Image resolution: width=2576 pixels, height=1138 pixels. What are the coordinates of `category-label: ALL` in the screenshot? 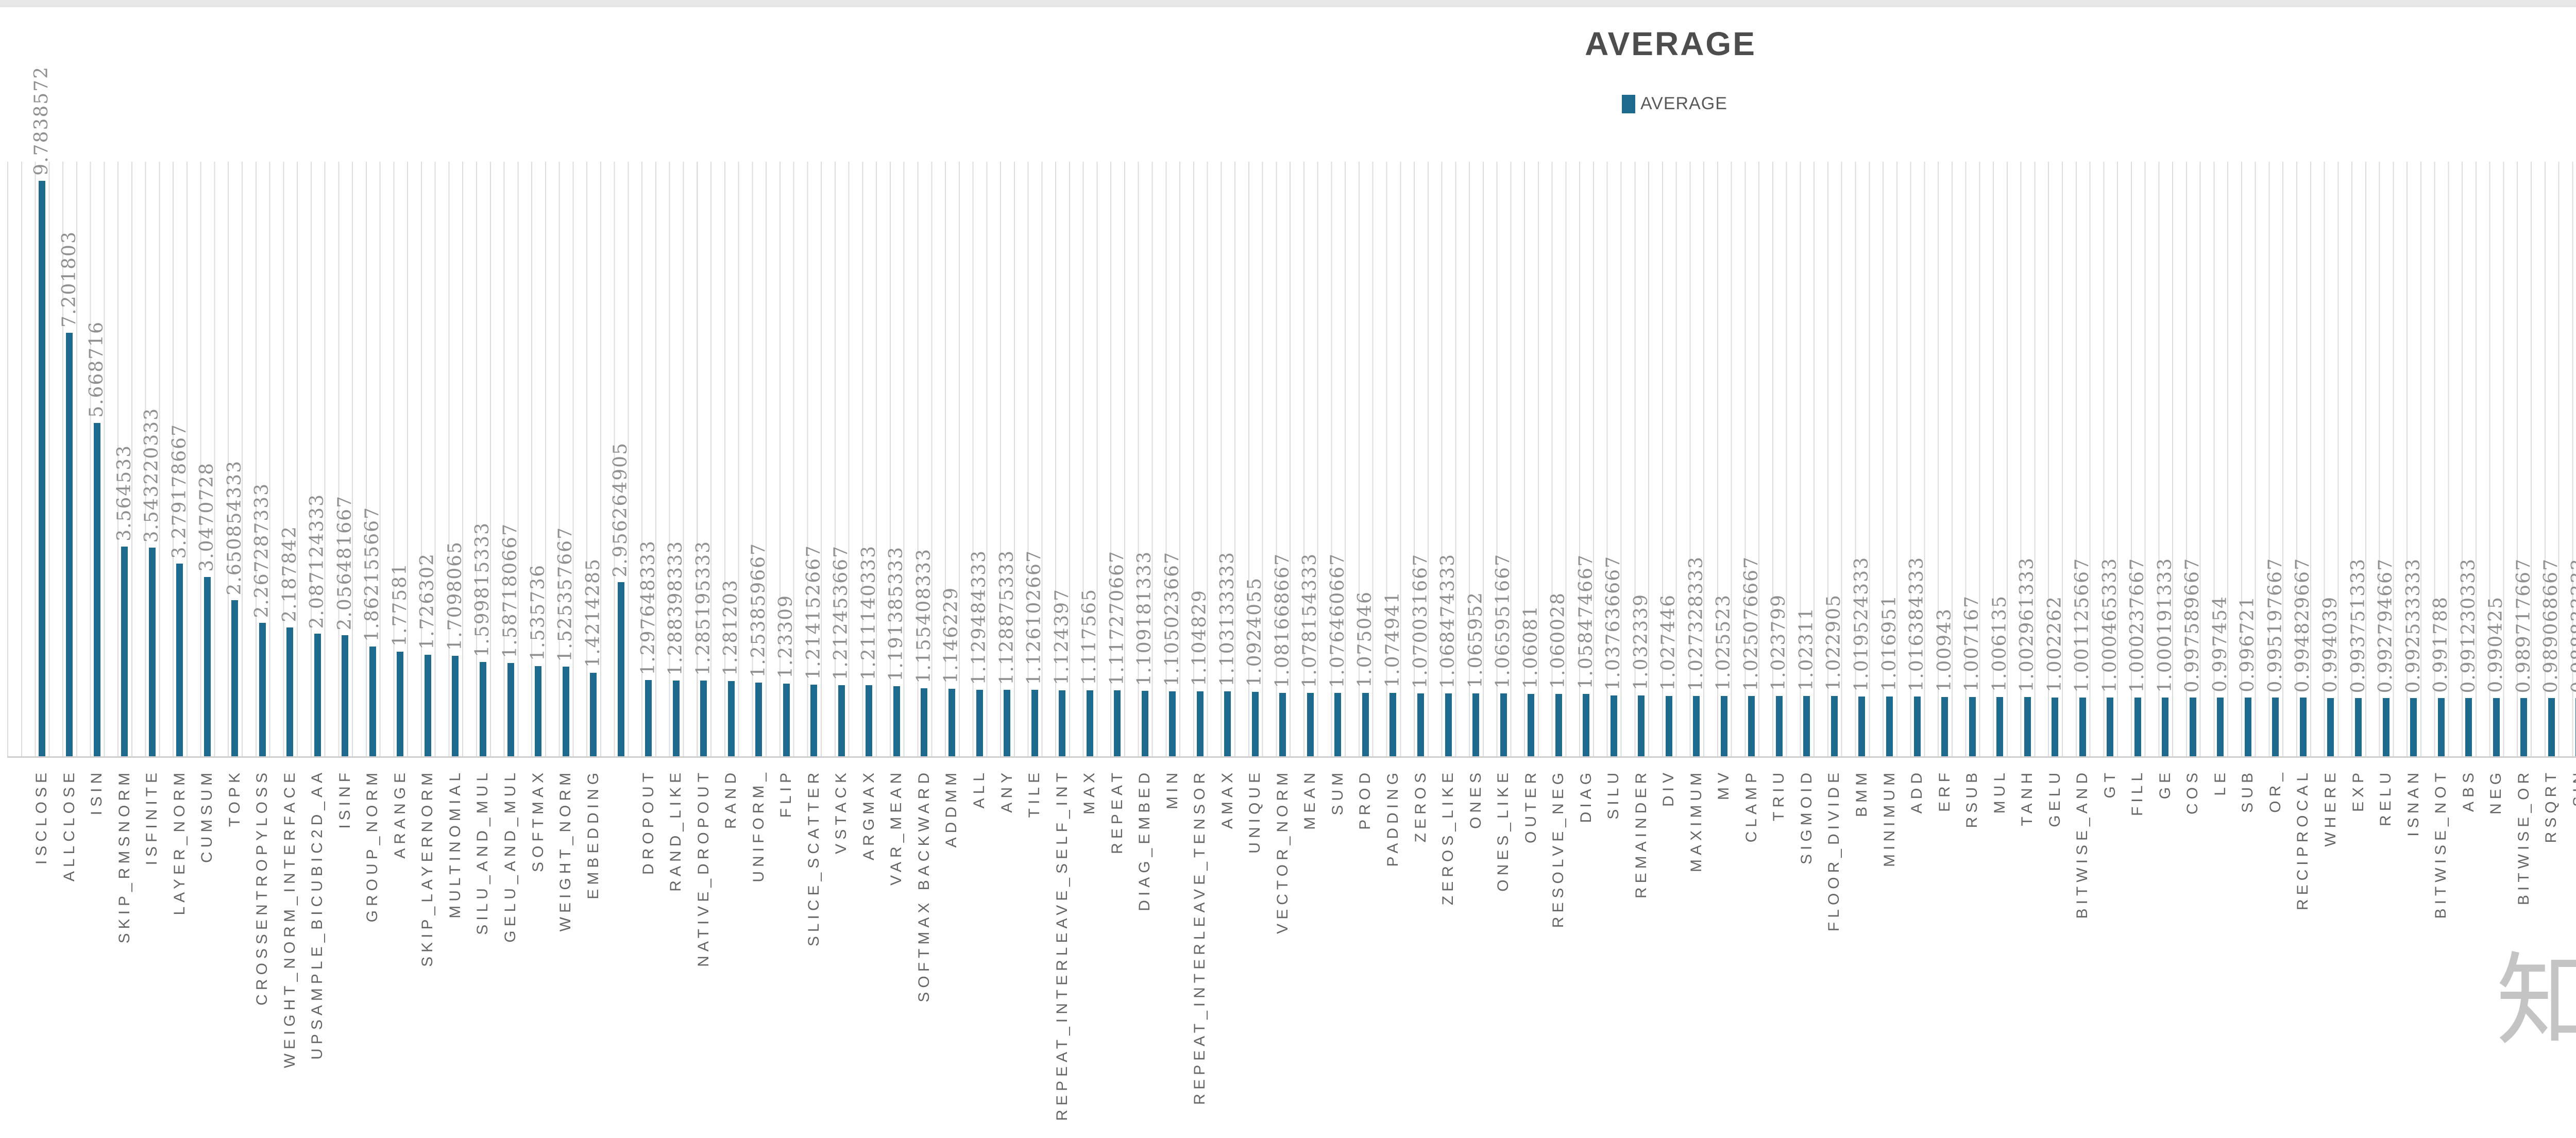 It's located at (979, 789).